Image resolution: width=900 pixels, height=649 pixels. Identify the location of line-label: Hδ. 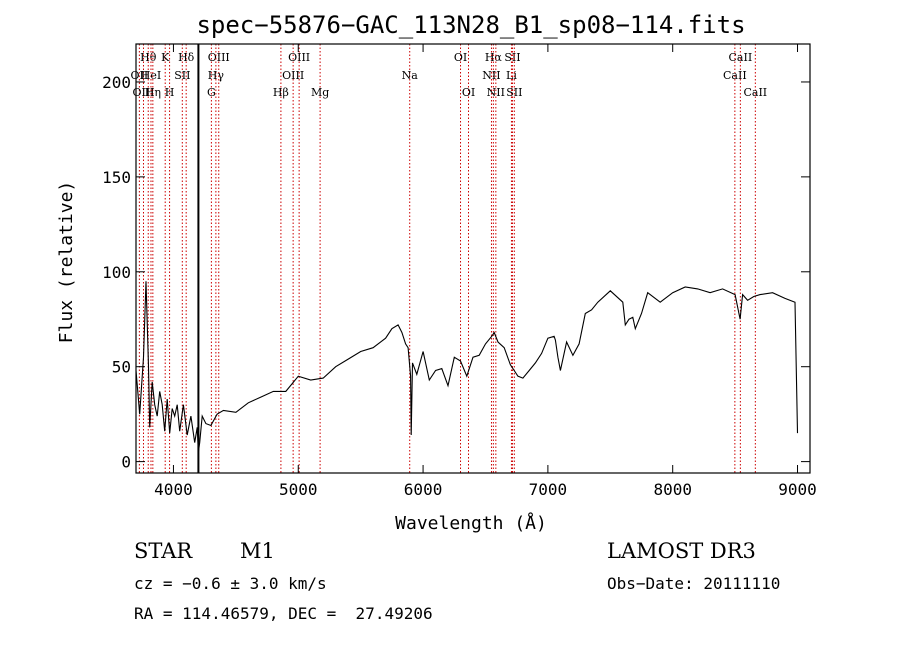
(186, 57).